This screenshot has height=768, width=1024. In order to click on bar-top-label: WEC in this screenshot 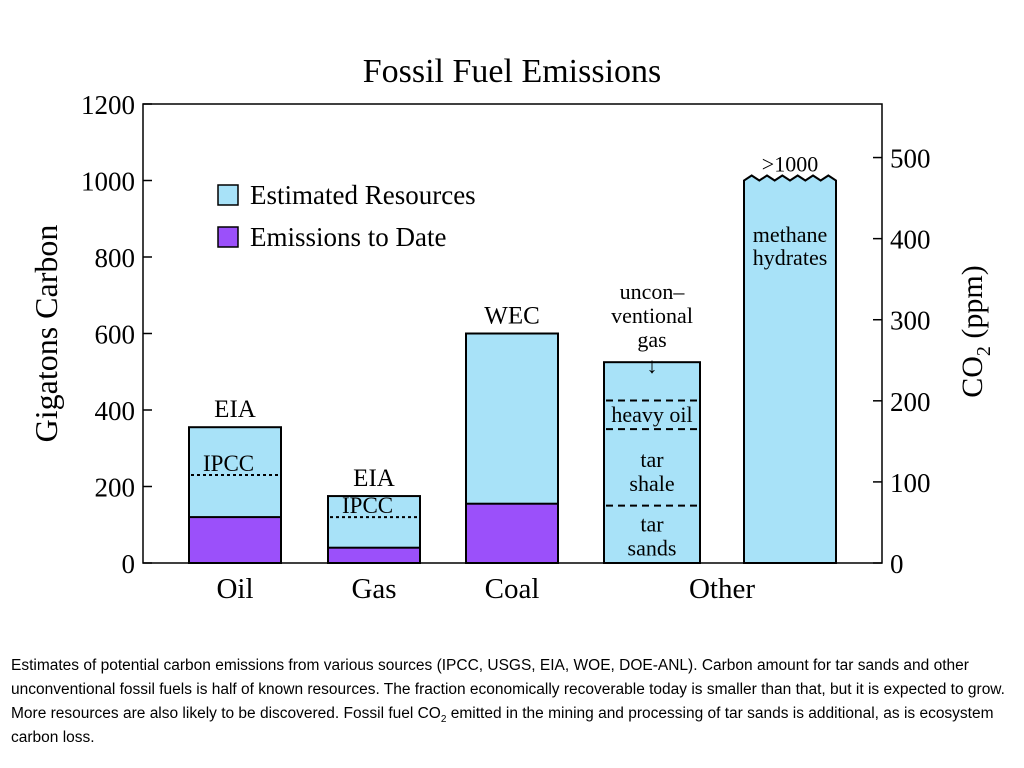, I will do `click(512, 316)`.